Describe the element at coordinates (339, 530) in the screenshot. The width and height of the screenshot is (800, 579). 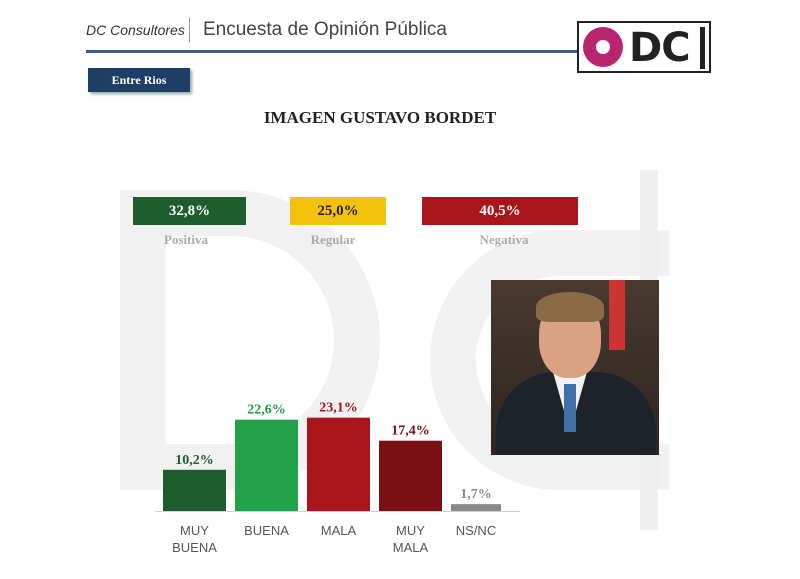
I see `category-label-2-0: MALA` at that location.